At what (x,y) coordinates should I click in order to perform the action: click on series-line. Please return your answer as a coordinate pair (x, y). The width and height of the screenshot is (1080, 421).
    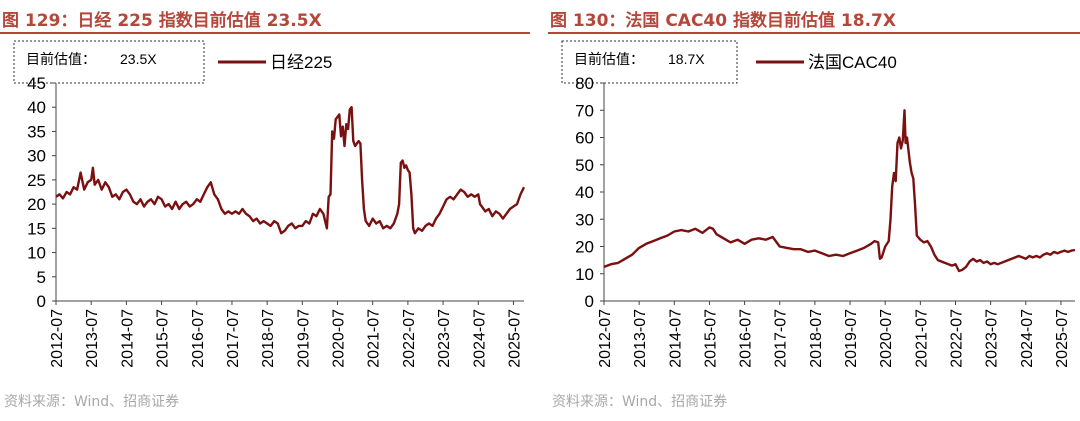
    Looking at the image, I should click on (290, 170).